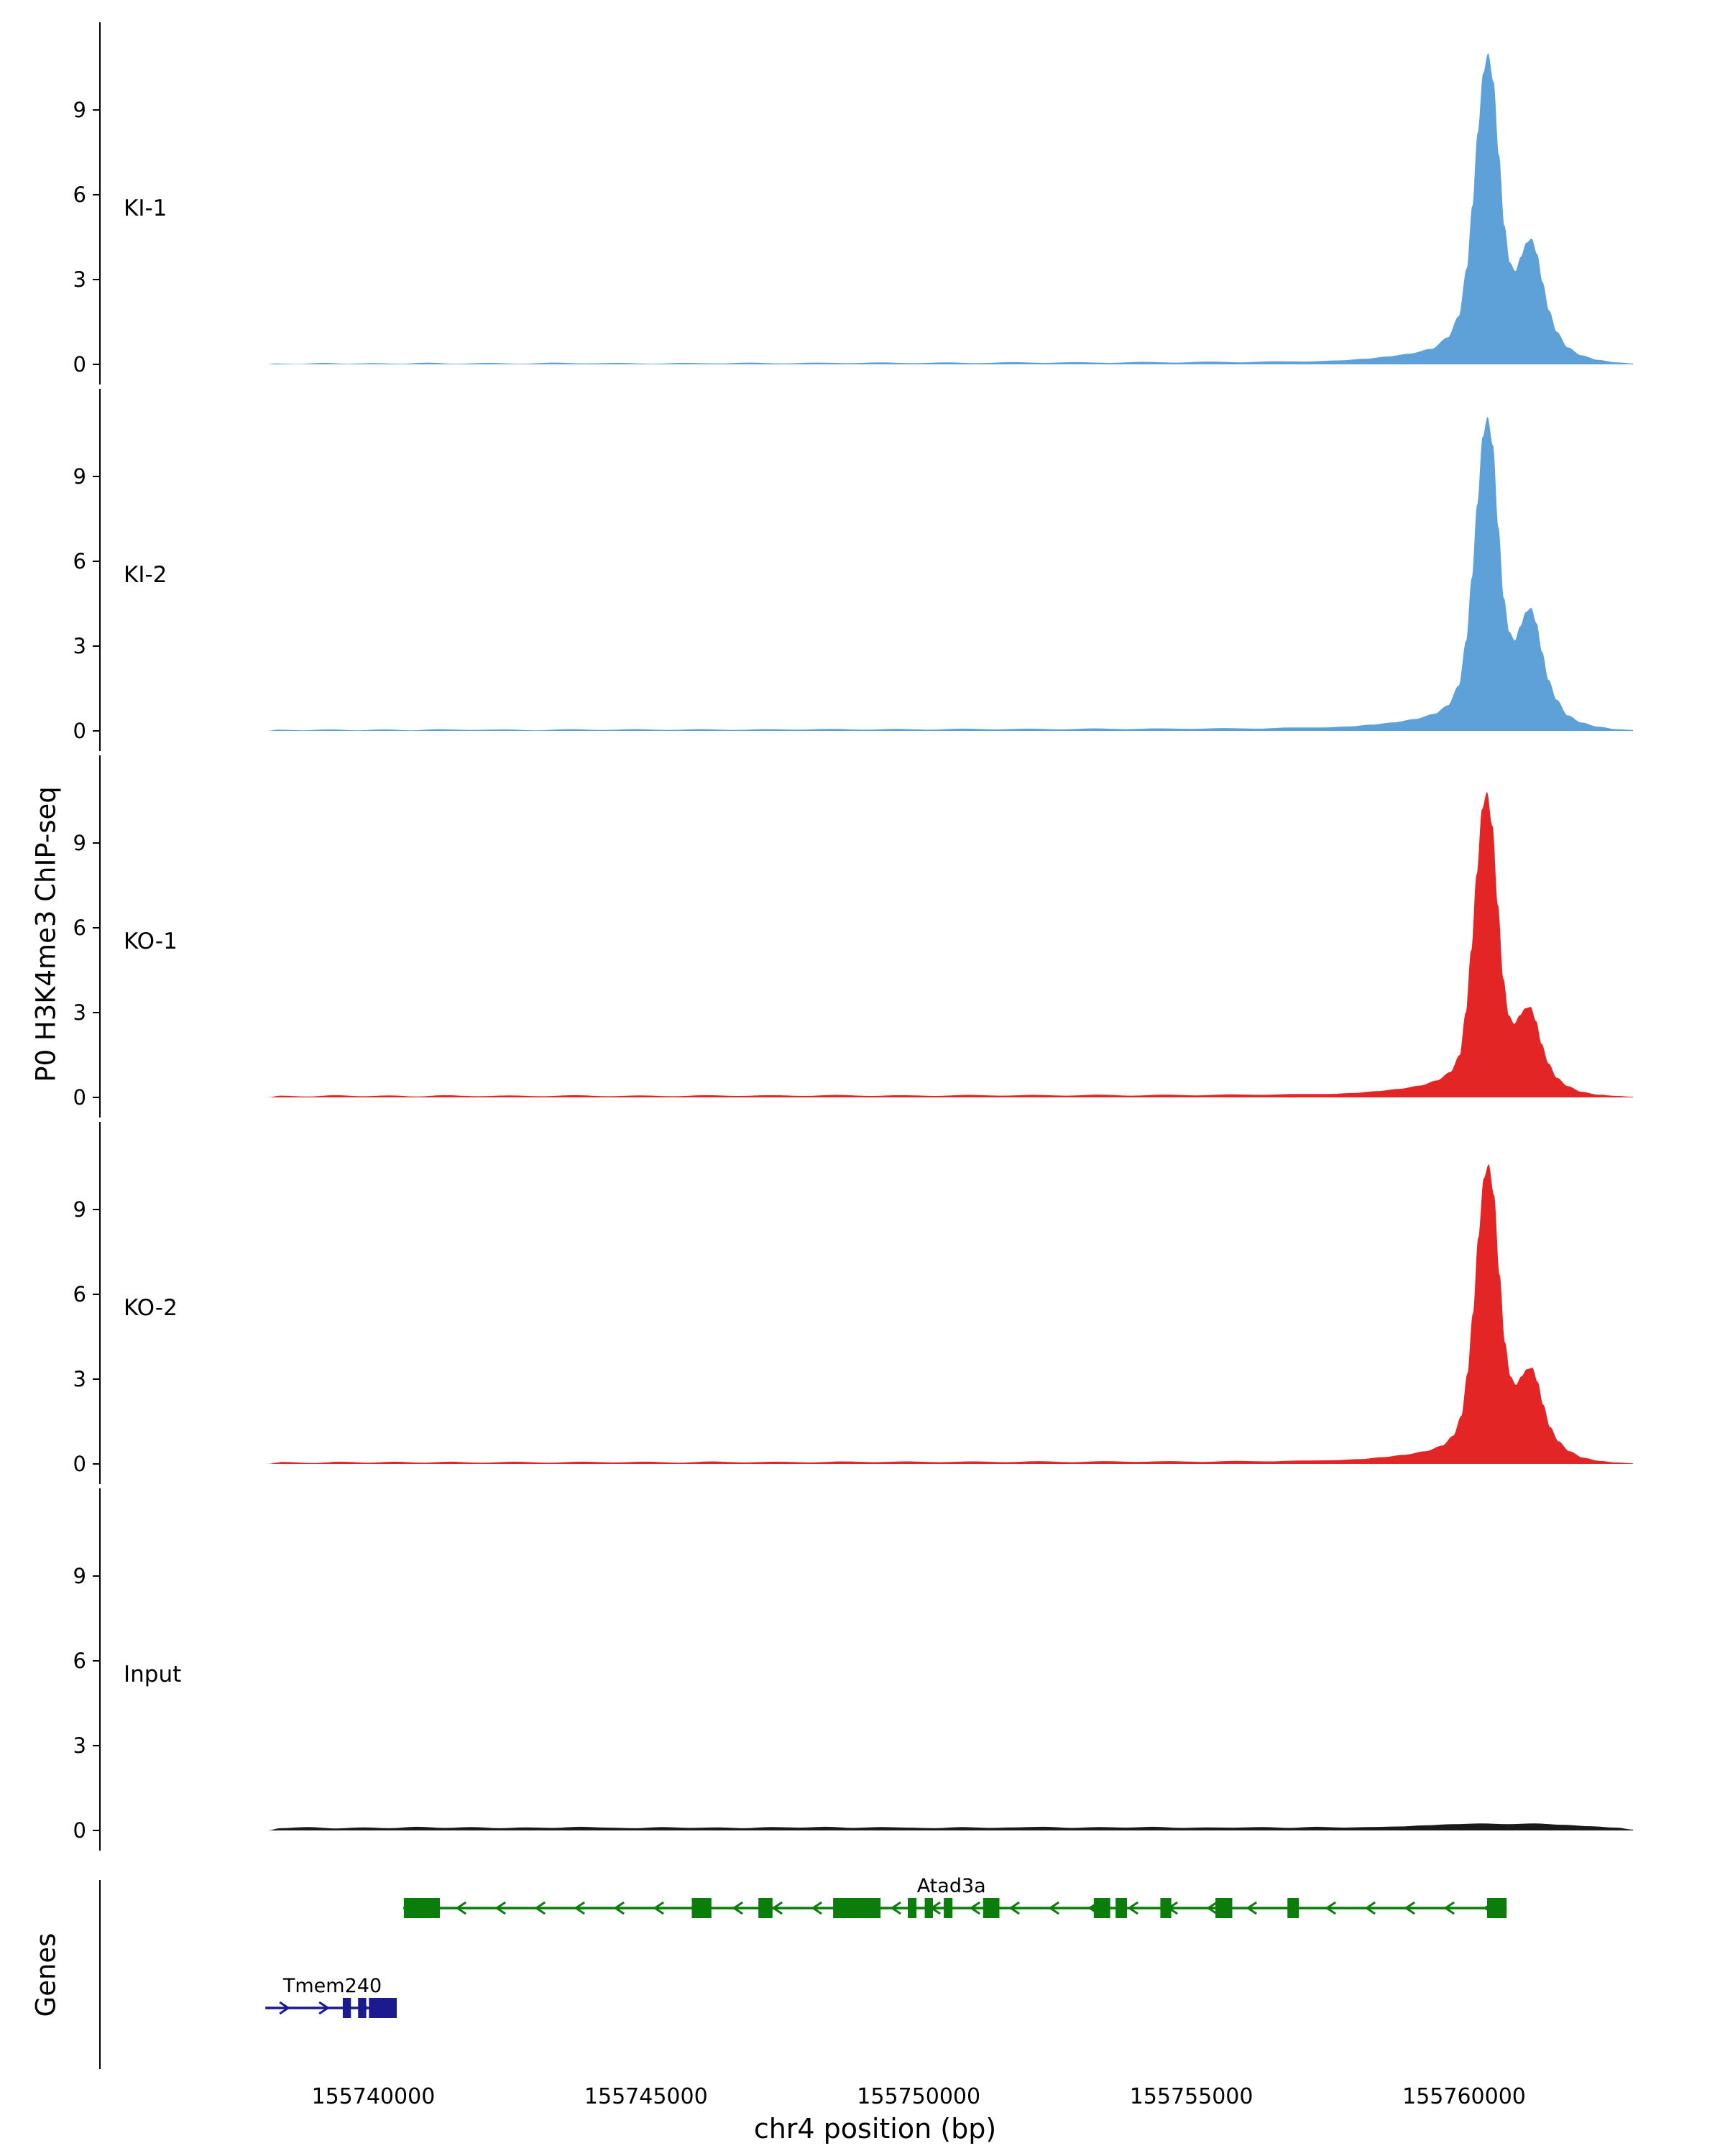  Describe the element at coordinates (332, 1986) in the screenshot. I see `gene-label-Tmem240: Tmem240` at that location.